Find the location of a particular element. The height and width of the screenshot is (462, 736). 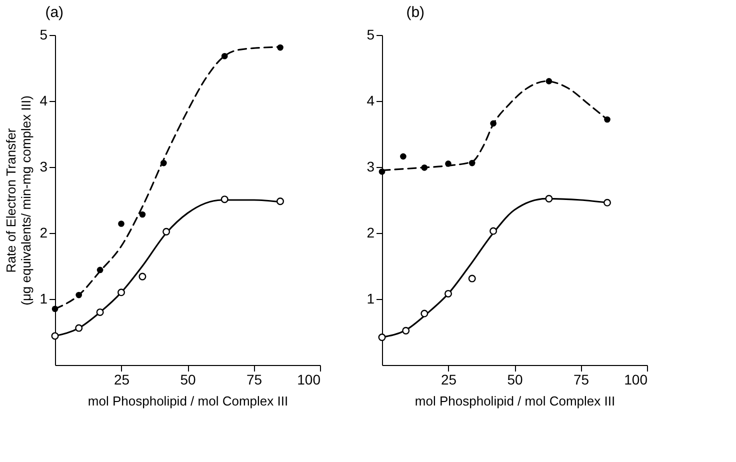

chart-title: (a) is located at coordinates (54, 12).